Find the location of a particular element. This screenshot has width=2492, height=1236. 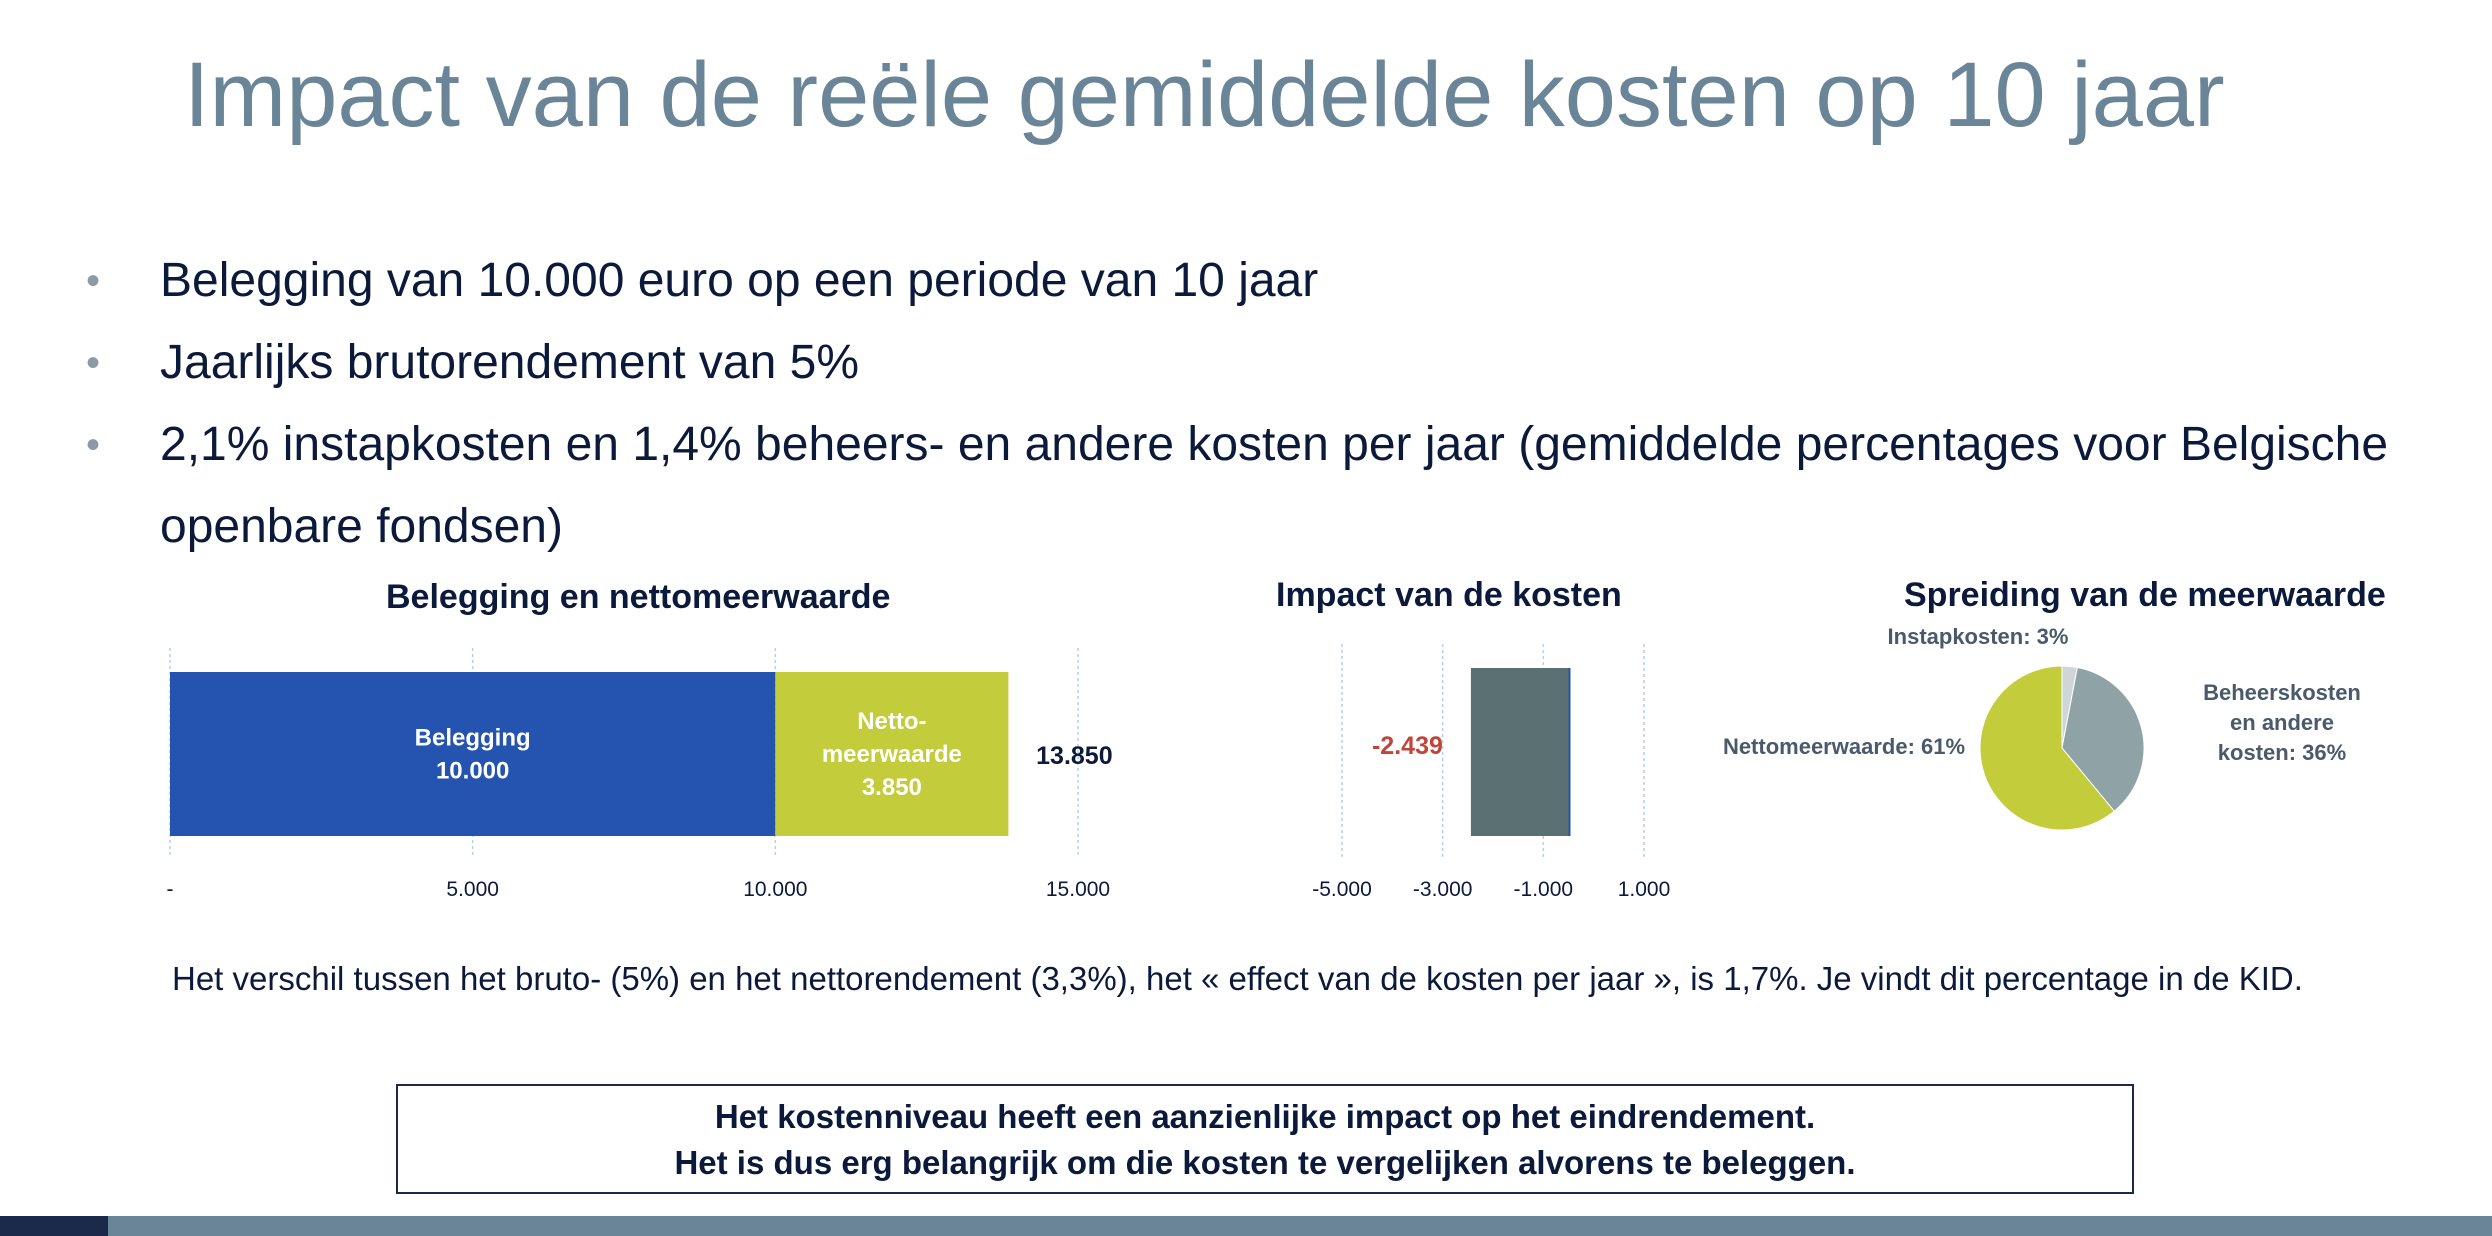

footer-bar is located at coordinates (1246, 1226).